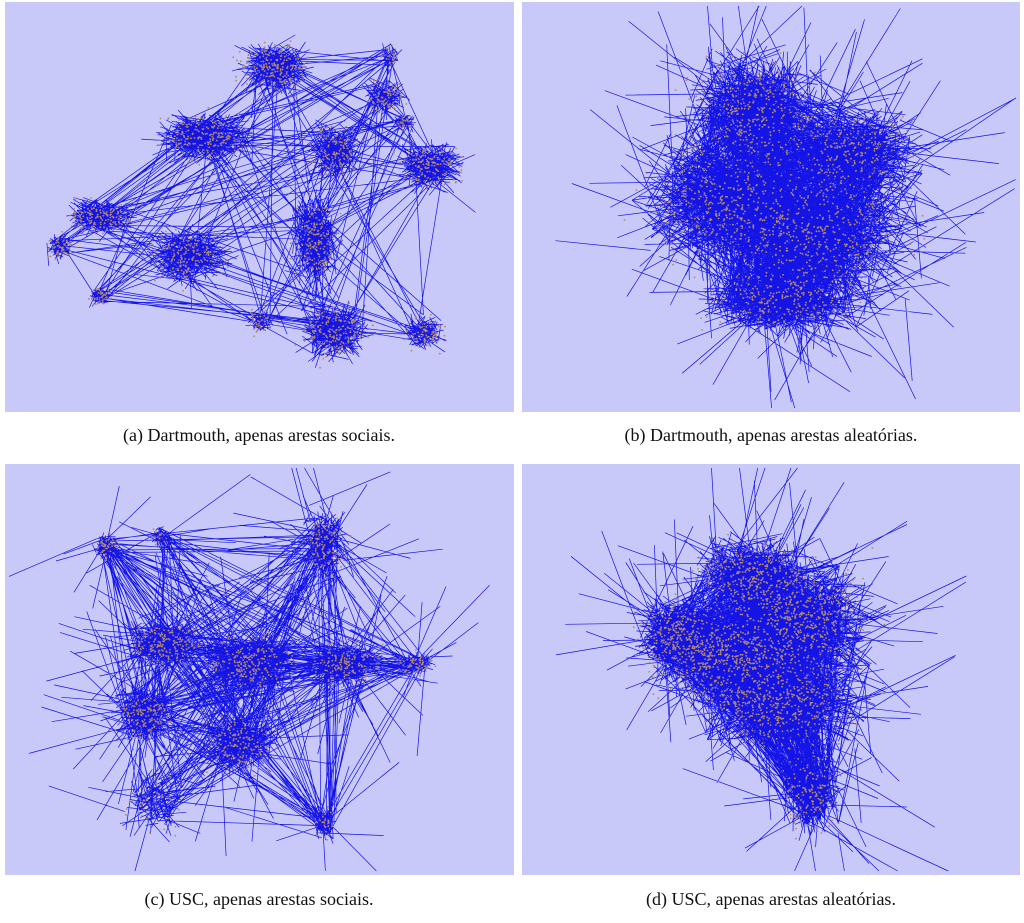  Describe the element at coordinates (259, 435) in the screenshot. I see `caption: (a) Dartmouth, apenas arestas sociais.` at that location.